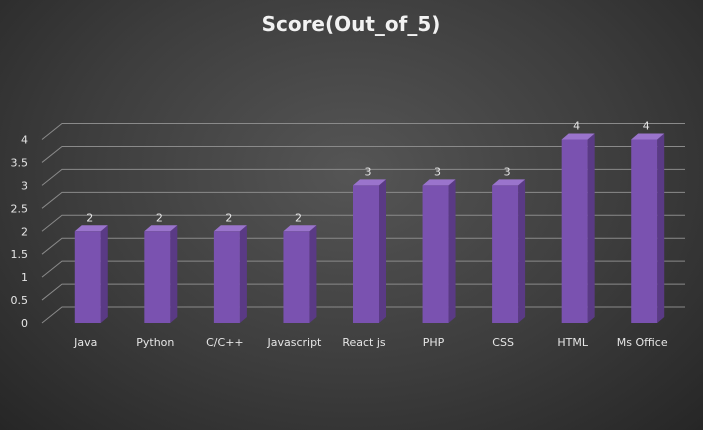 Image resolution: width=703 pixels, height=430 pixels. Describe the element at coordinates (351, 24) in the screenshot. I see `chart-title: Score(Out_of_5)` at that location.